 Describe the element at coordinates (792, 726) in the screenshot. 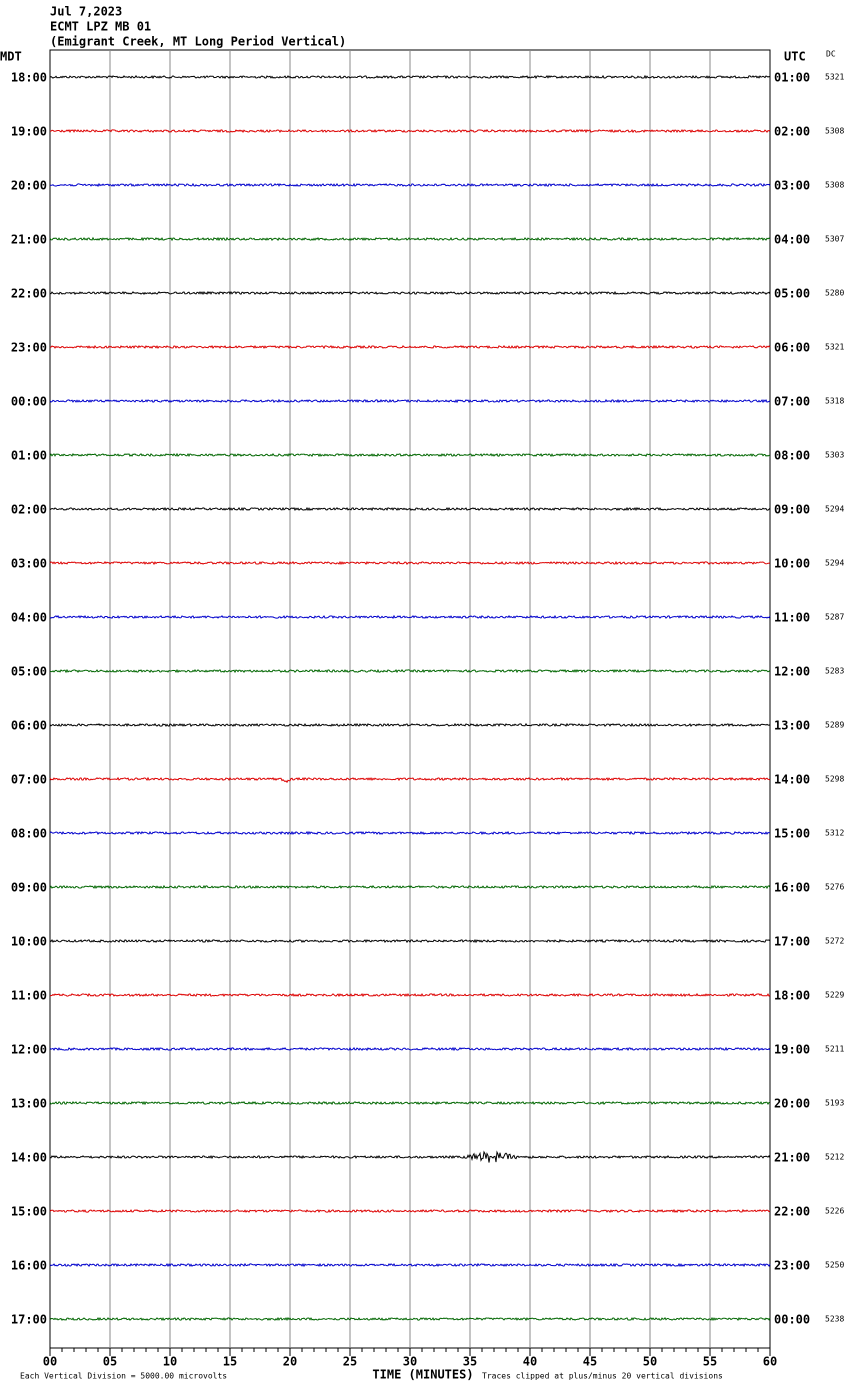

I see `utc-label: 13:00` at that location.